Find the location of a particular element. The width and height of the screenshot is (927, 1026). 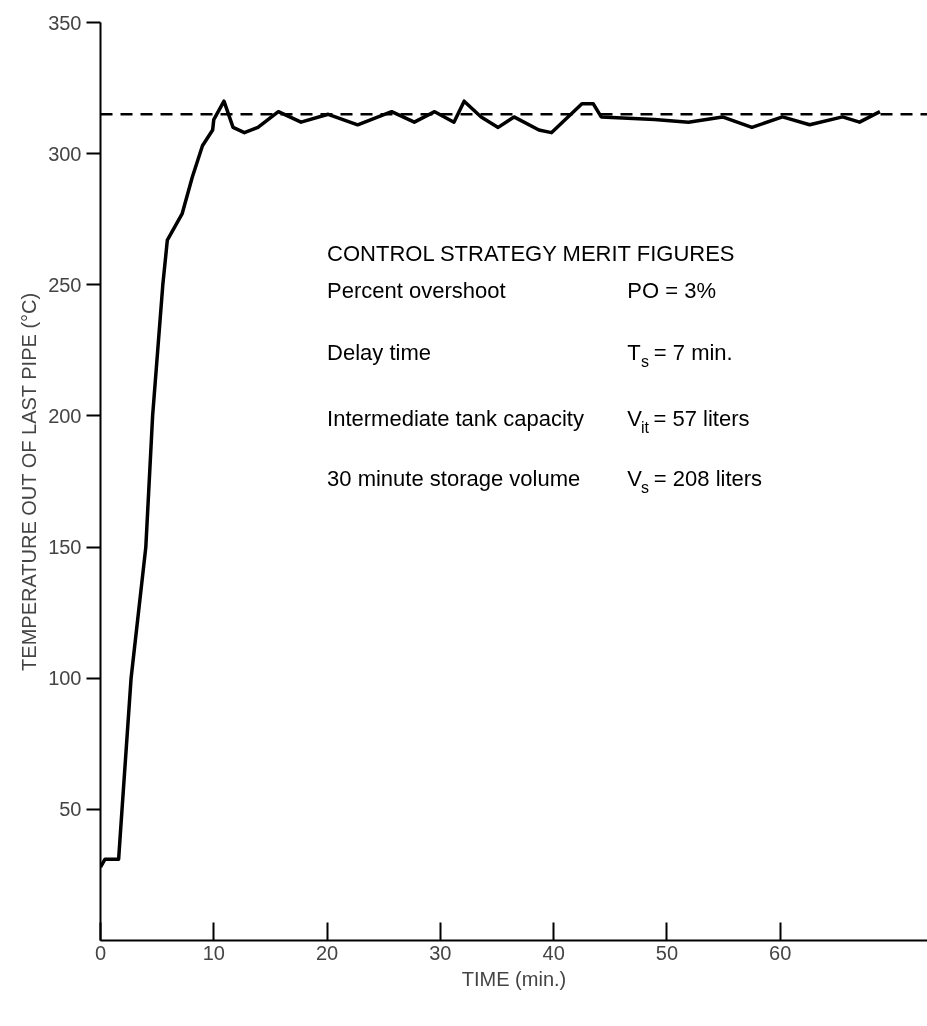

annotation: Intermediate tank capacity is located at coordinates (455, 419).